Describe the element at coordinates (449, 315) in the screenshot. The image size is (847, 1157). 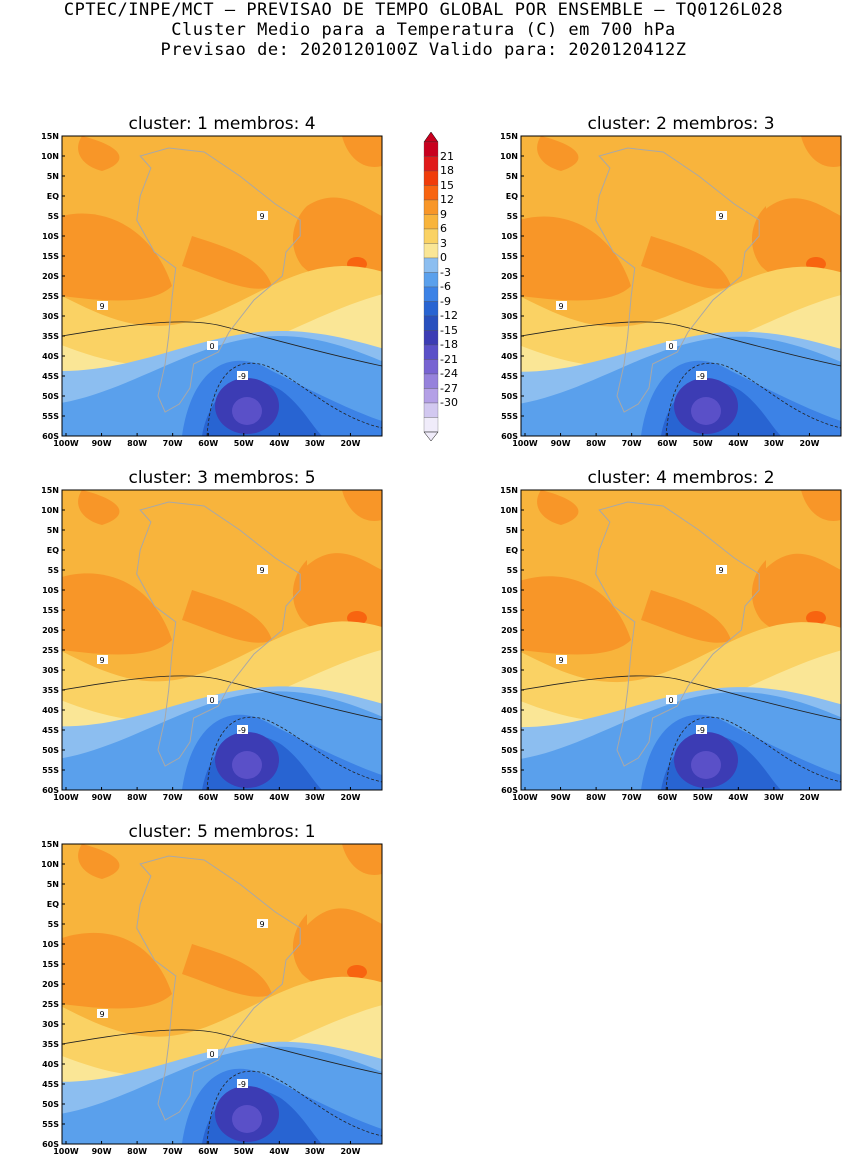
I see `colorbar-label: -12` at that location.